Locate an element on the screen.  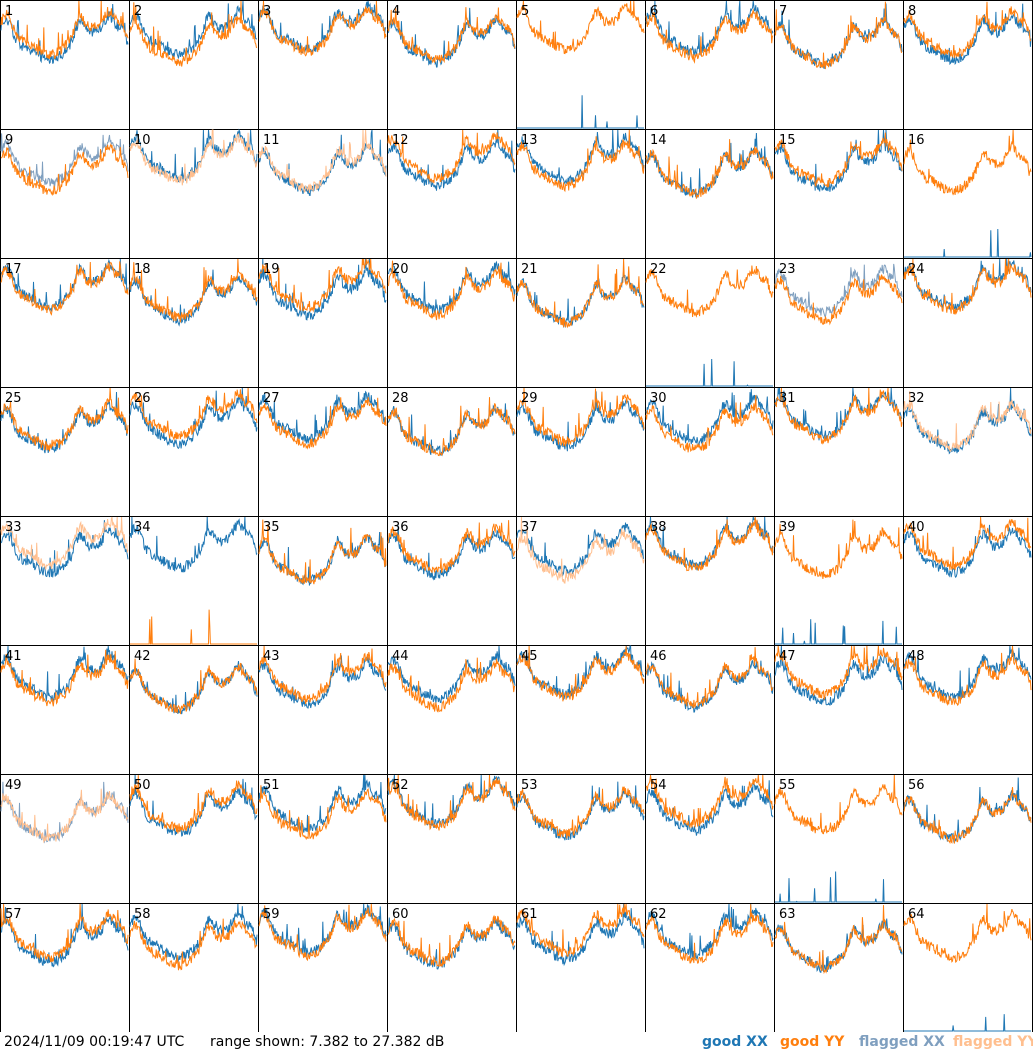
panel-59: 59 is located at coordinates (323, 967).